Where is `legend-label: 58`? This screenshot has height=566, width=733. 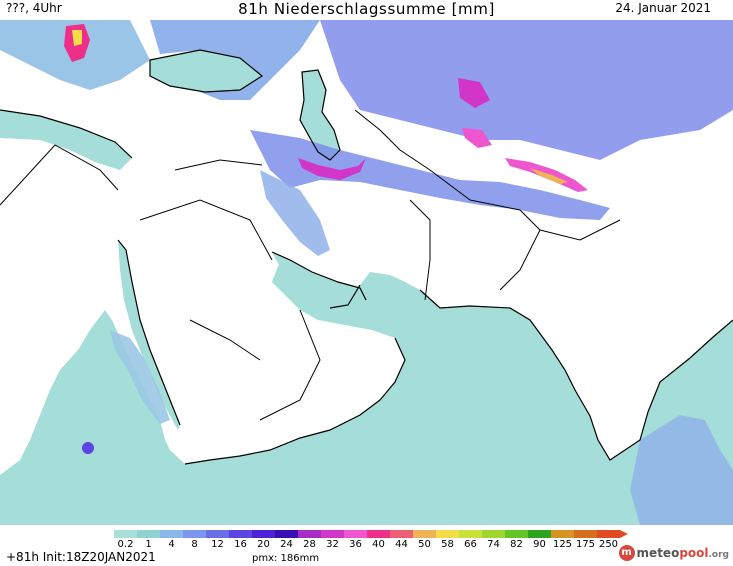 legend-label: 58 is located at coordinates (447, 543).